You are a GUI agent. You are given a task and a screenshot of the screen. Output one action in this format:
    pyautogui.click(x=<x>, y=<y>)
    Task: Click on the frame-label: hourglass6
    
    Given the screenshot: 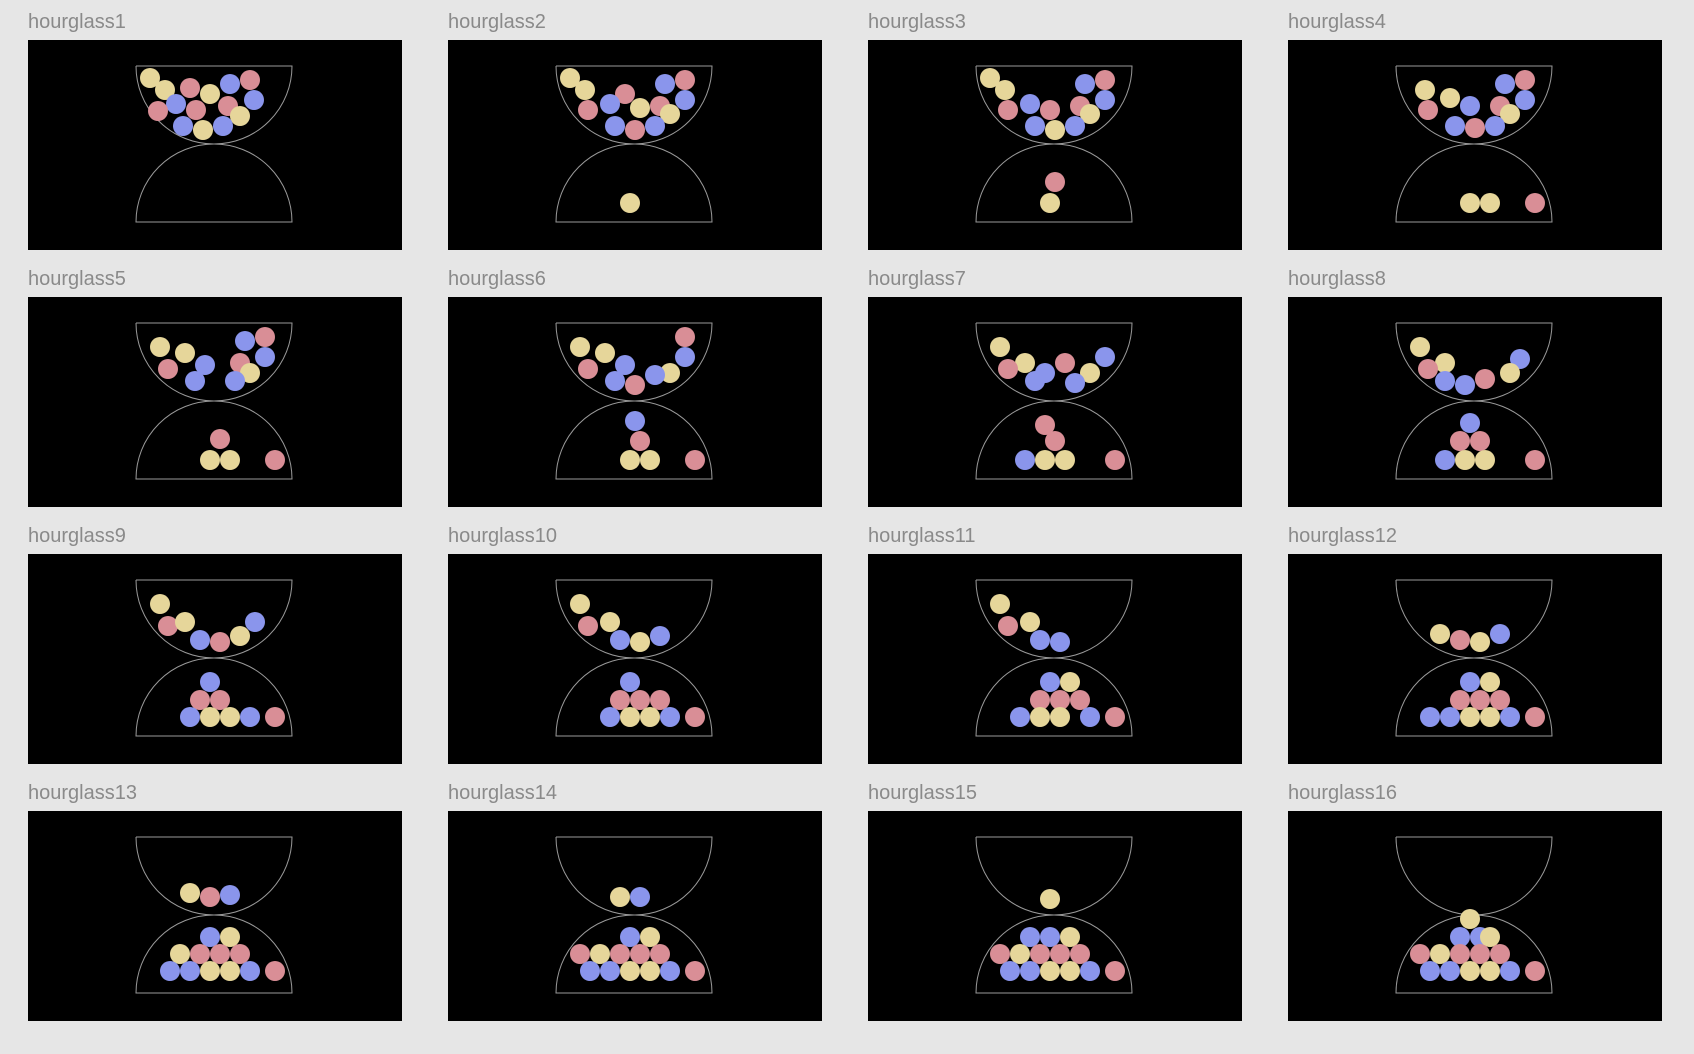 What is the action you would take?
    pyautogui.click(x=497, y=279)
    